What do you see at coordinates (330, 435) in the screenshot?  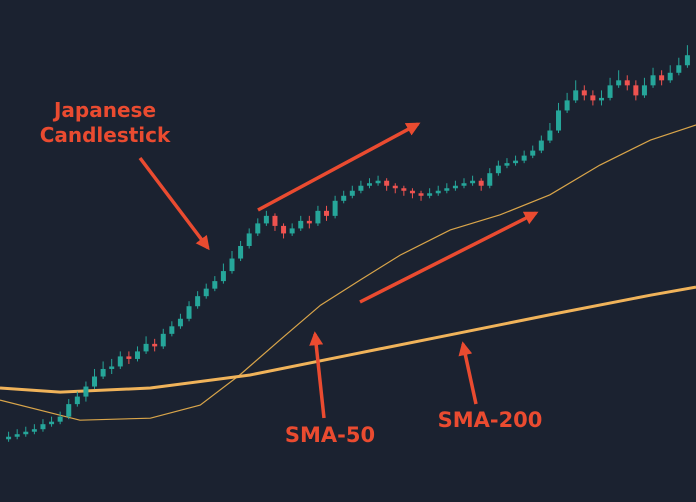 I see `annotation: SMA-50` at bounding box center [330, 435].